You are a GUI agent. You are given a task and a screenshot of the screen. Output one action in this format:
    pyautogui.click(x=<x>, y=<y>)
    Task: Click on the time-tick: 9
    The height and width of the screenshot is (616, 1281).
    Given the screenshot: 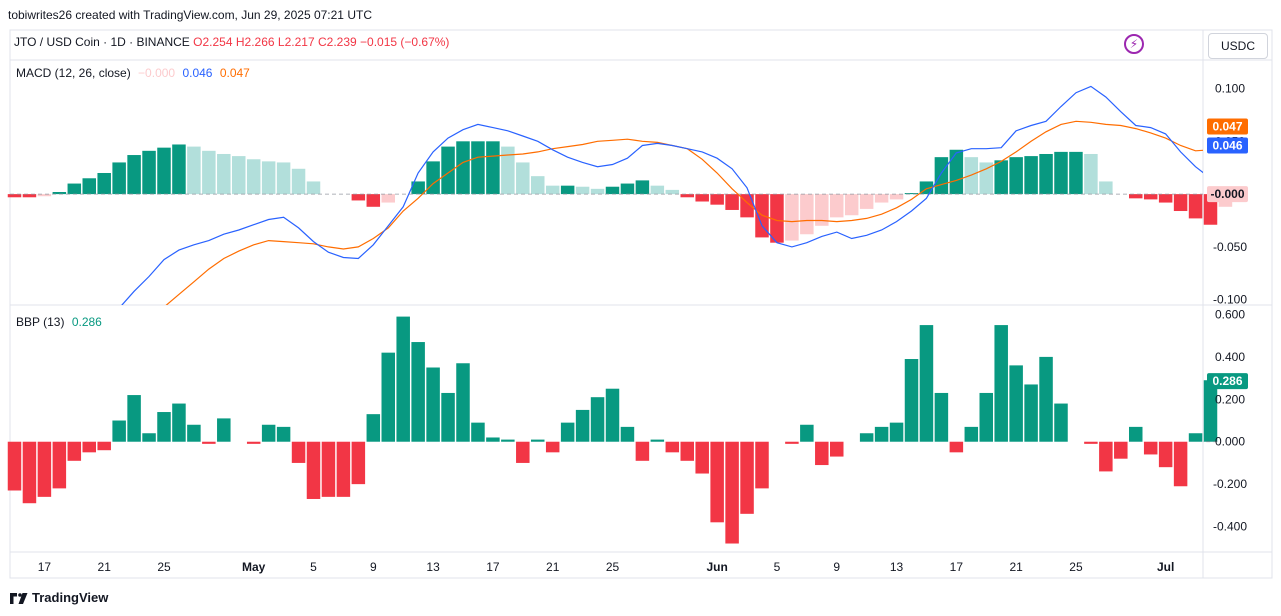 What is the action you would take?
    pyautogui.click(x=373, y=567)
    